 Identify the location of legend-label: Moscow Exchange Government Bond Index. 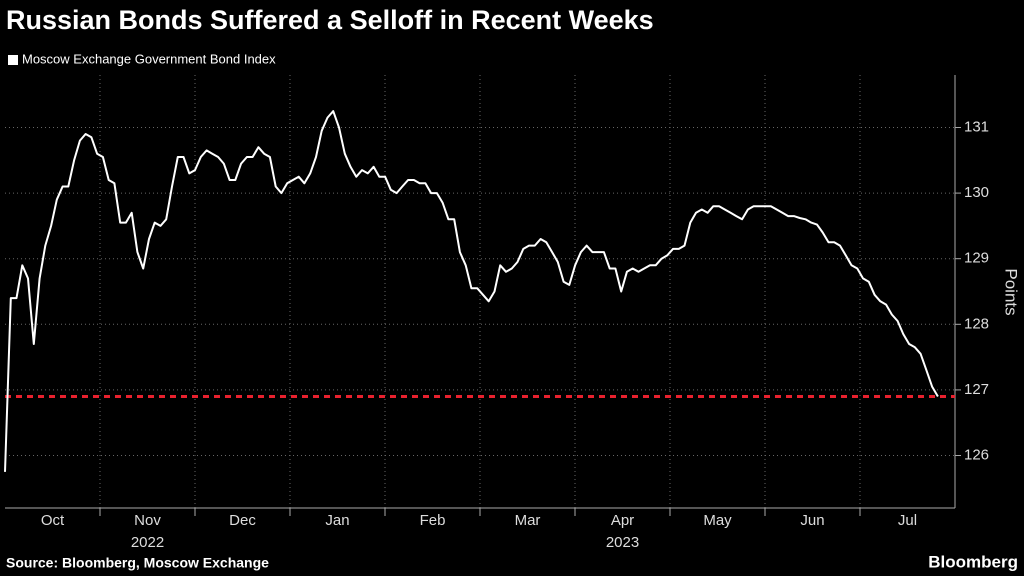
(149, 58).